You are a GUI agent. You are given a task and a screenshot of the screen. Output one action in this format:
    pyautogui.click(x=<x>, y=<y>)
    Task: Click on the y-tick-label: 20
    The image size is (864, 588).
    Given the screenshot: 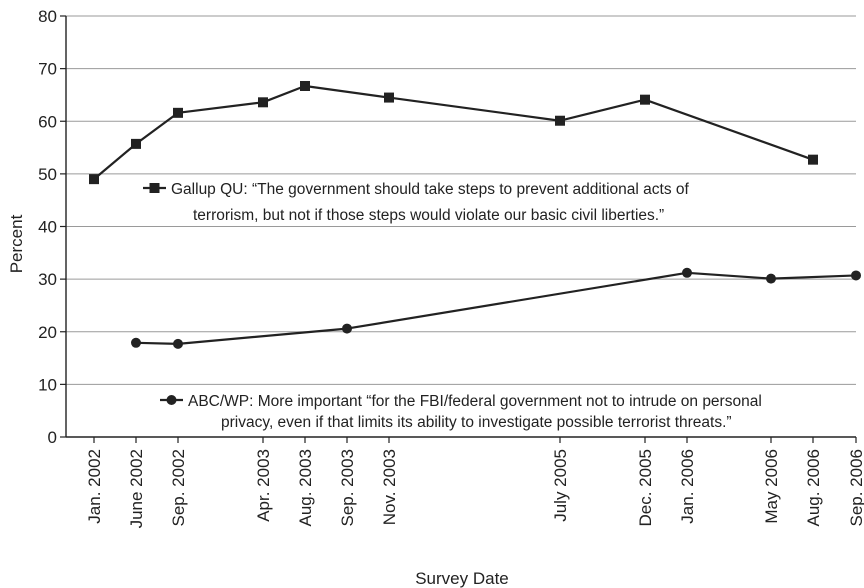 What is the action you would take?
    pyautogui.click(x=47, y=332)
    